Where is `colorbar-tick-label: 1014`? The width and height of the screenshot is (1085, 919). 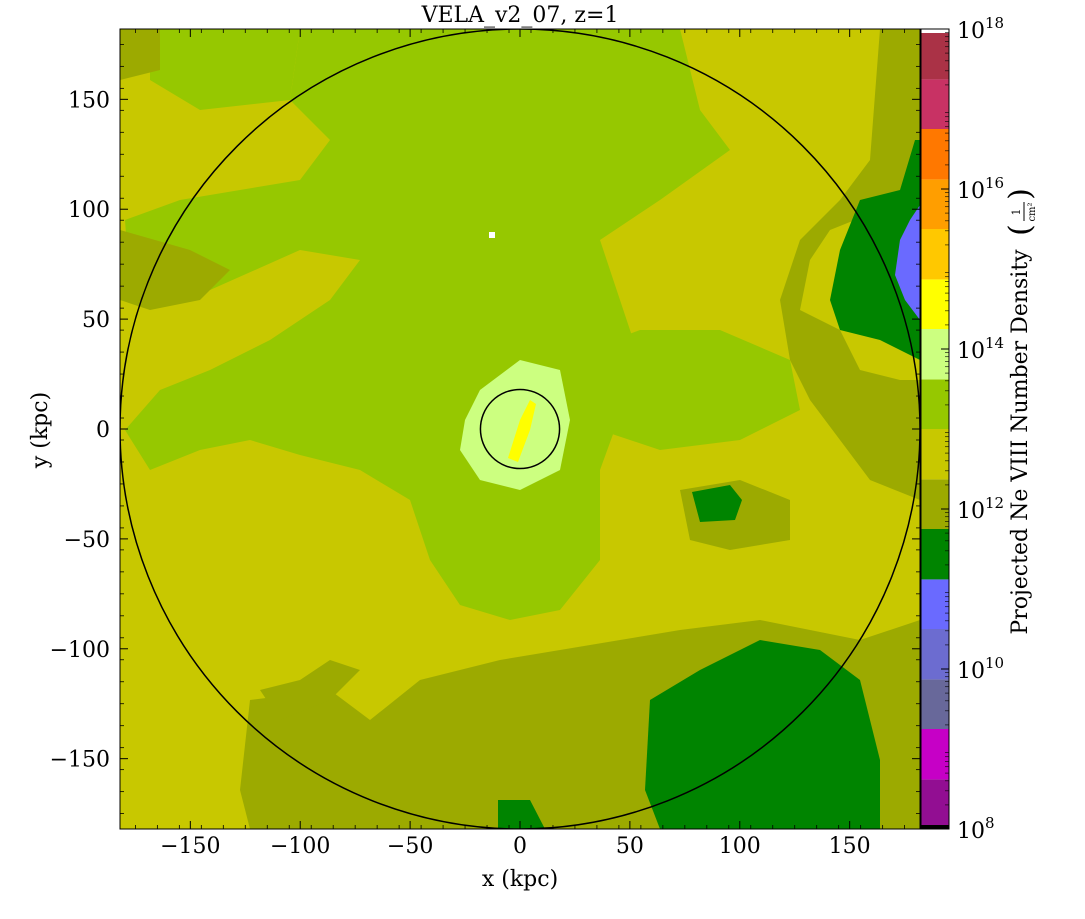 colorbar-tick-label: 1014 is located at coordinates (980, 349).